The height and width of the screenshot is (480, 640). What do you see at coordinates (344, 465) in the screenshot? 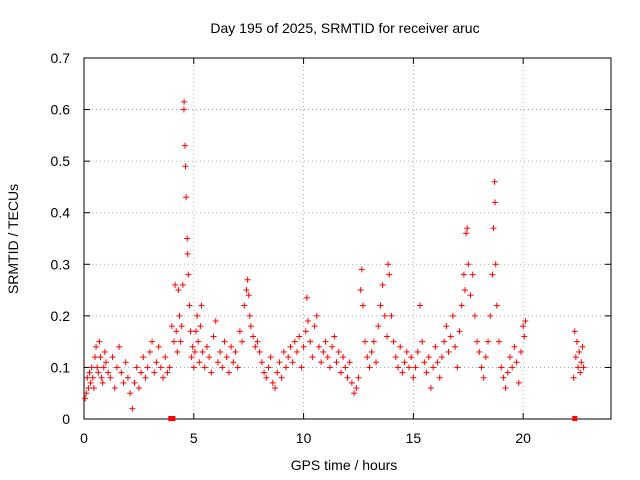
I see `x-axis-label: GPS time / hours` at bounding box center [344, 465].